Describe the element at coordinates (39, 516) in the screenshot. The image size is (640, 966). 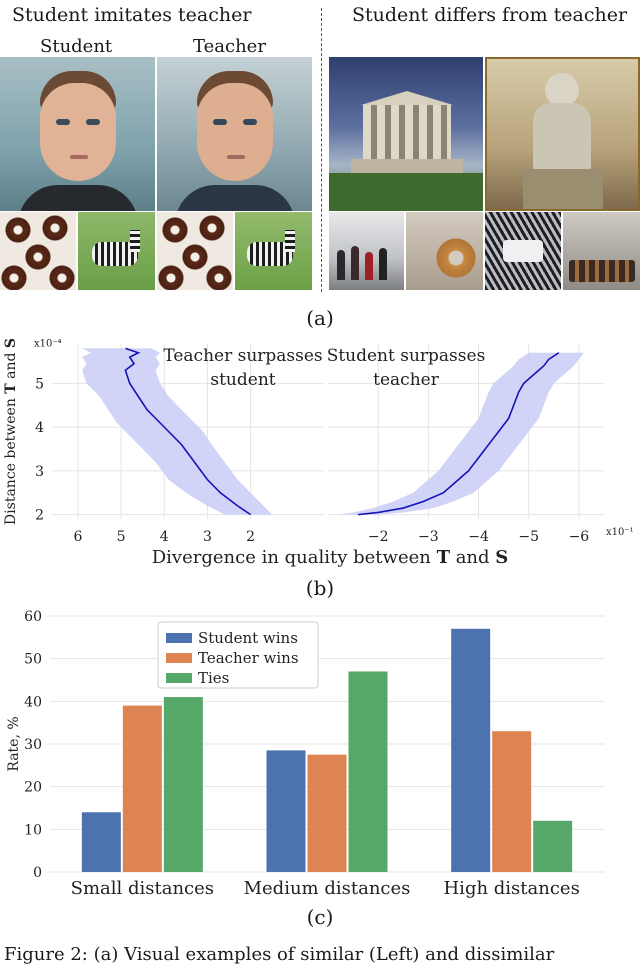
I see `y-tick-label: 2` at that location.